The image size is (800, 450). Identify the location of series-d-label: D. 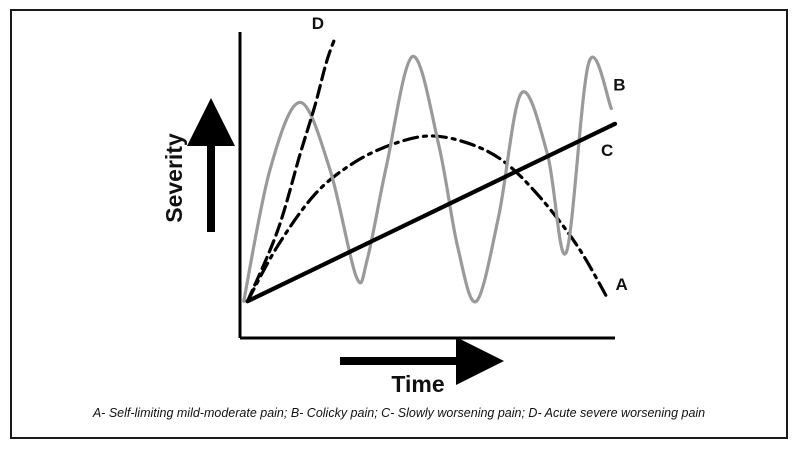
(318, 23).